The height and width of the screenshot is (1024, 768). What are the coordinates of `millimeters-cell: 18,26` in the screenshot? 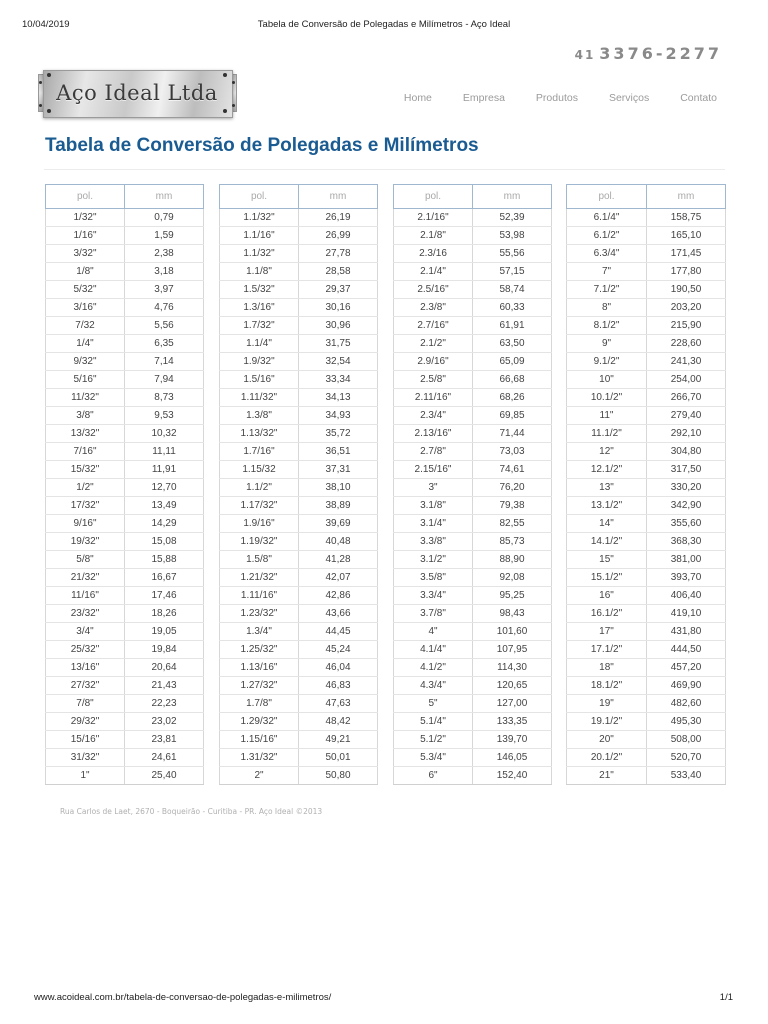 It's located at (164, 613).